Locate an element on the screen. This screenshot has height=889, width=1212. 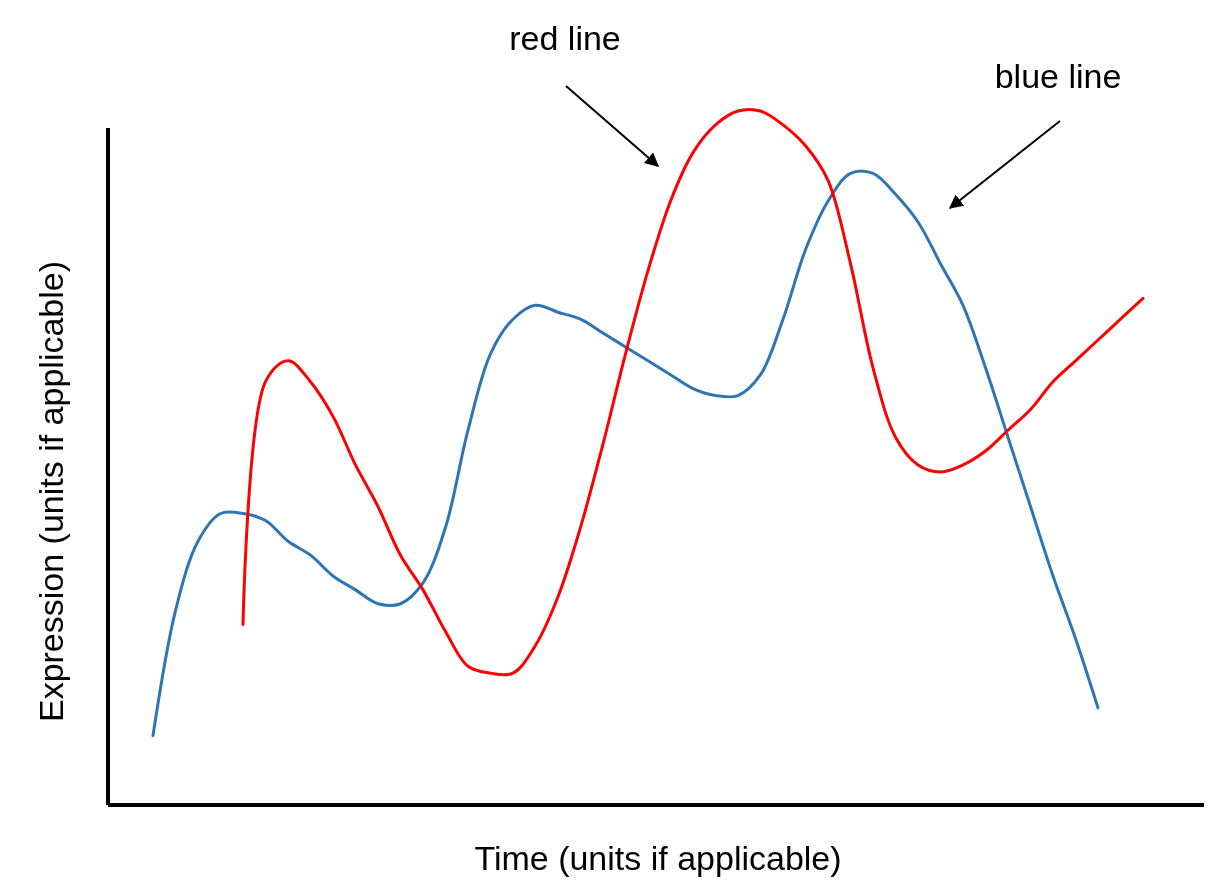
text: blue line is located at coordinates (1058, 76).